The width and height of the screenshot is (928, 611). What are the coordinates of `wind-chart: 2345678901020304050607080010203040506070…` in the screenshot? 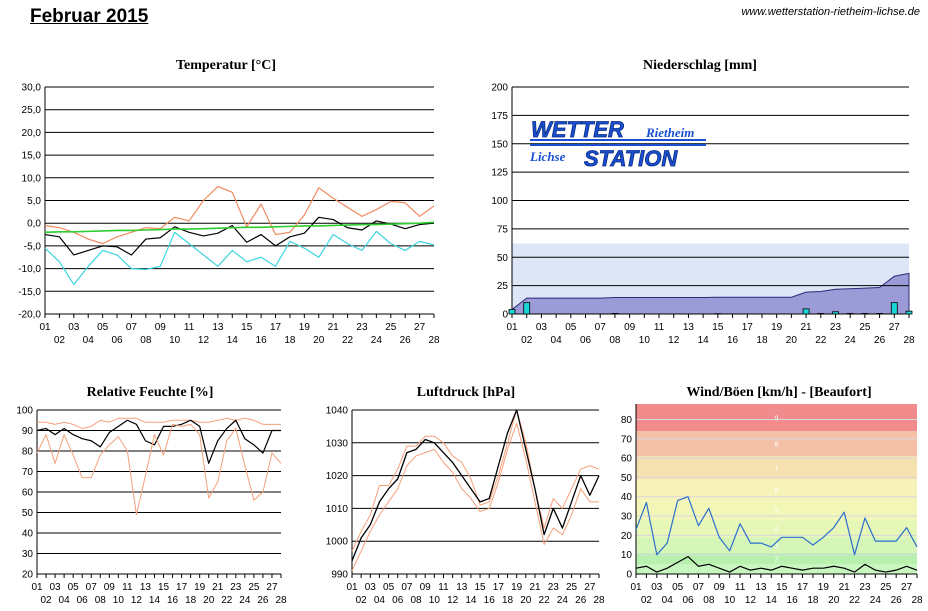 It's located at (772, 505).